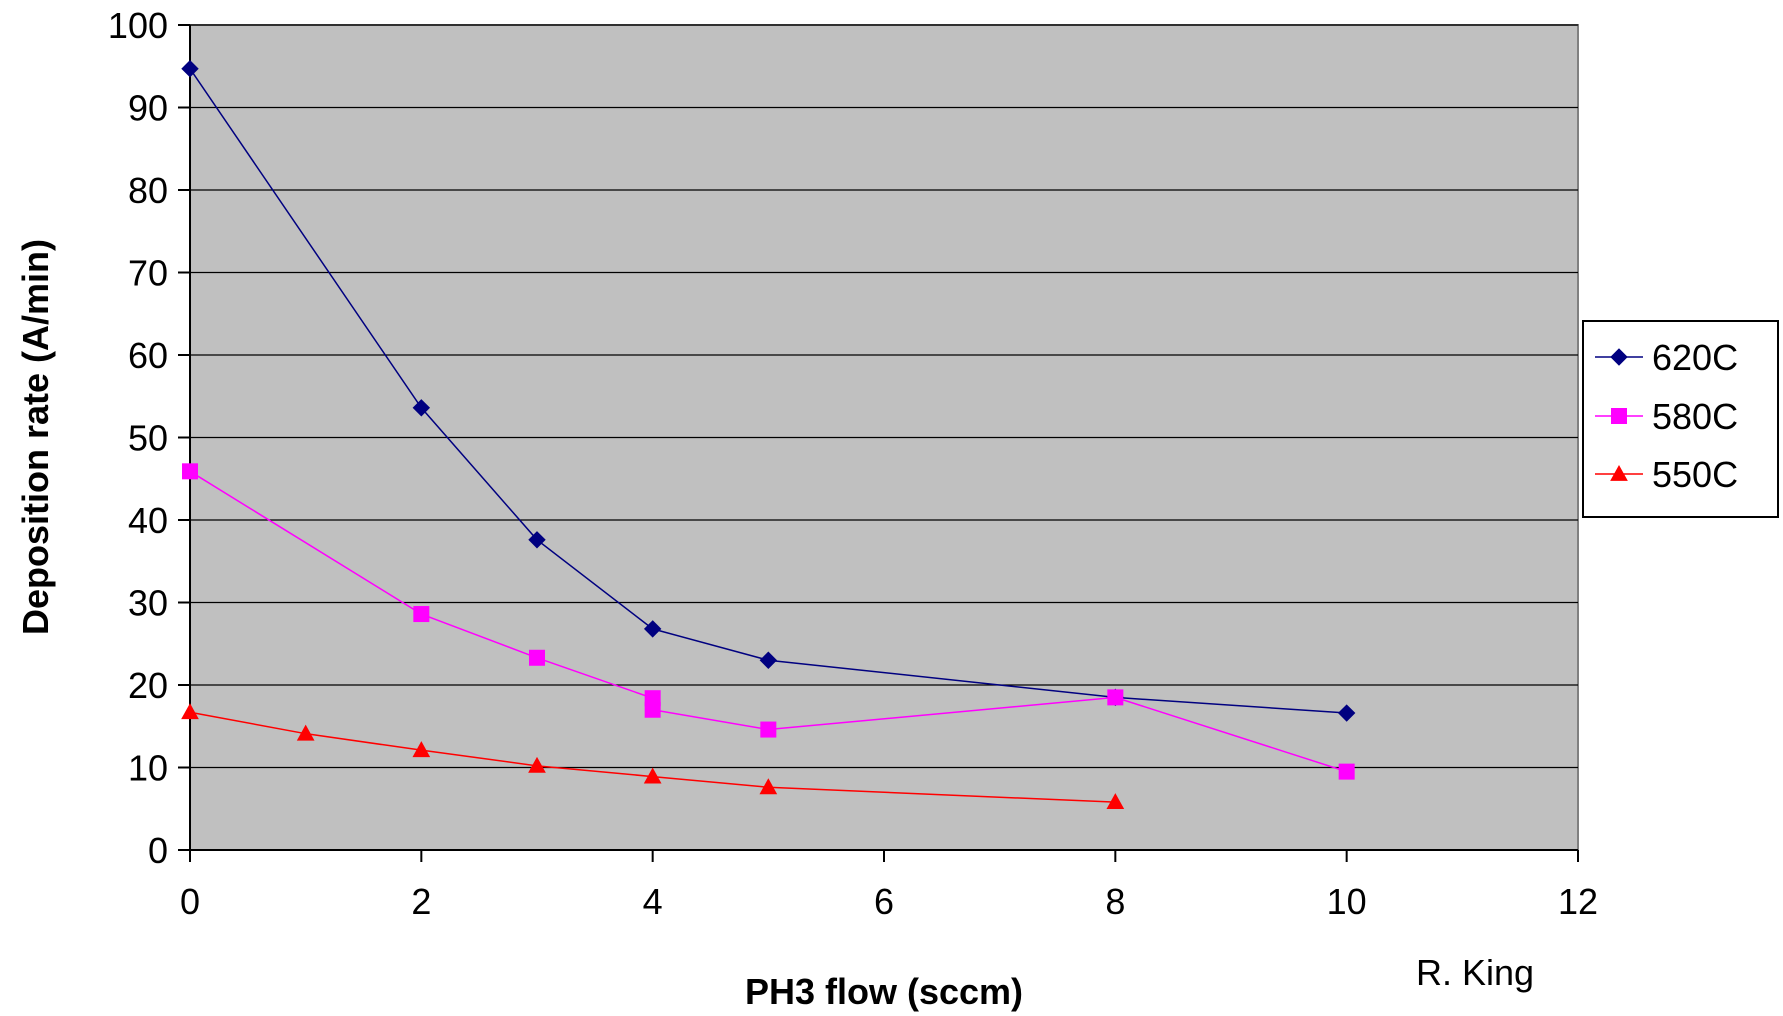 This screenshot has width=1783, height=1016. What do you see at coordinates (1475, 972) in the screenshot?
I see `credit-label: R. King` at bounding box center [1475, 972].